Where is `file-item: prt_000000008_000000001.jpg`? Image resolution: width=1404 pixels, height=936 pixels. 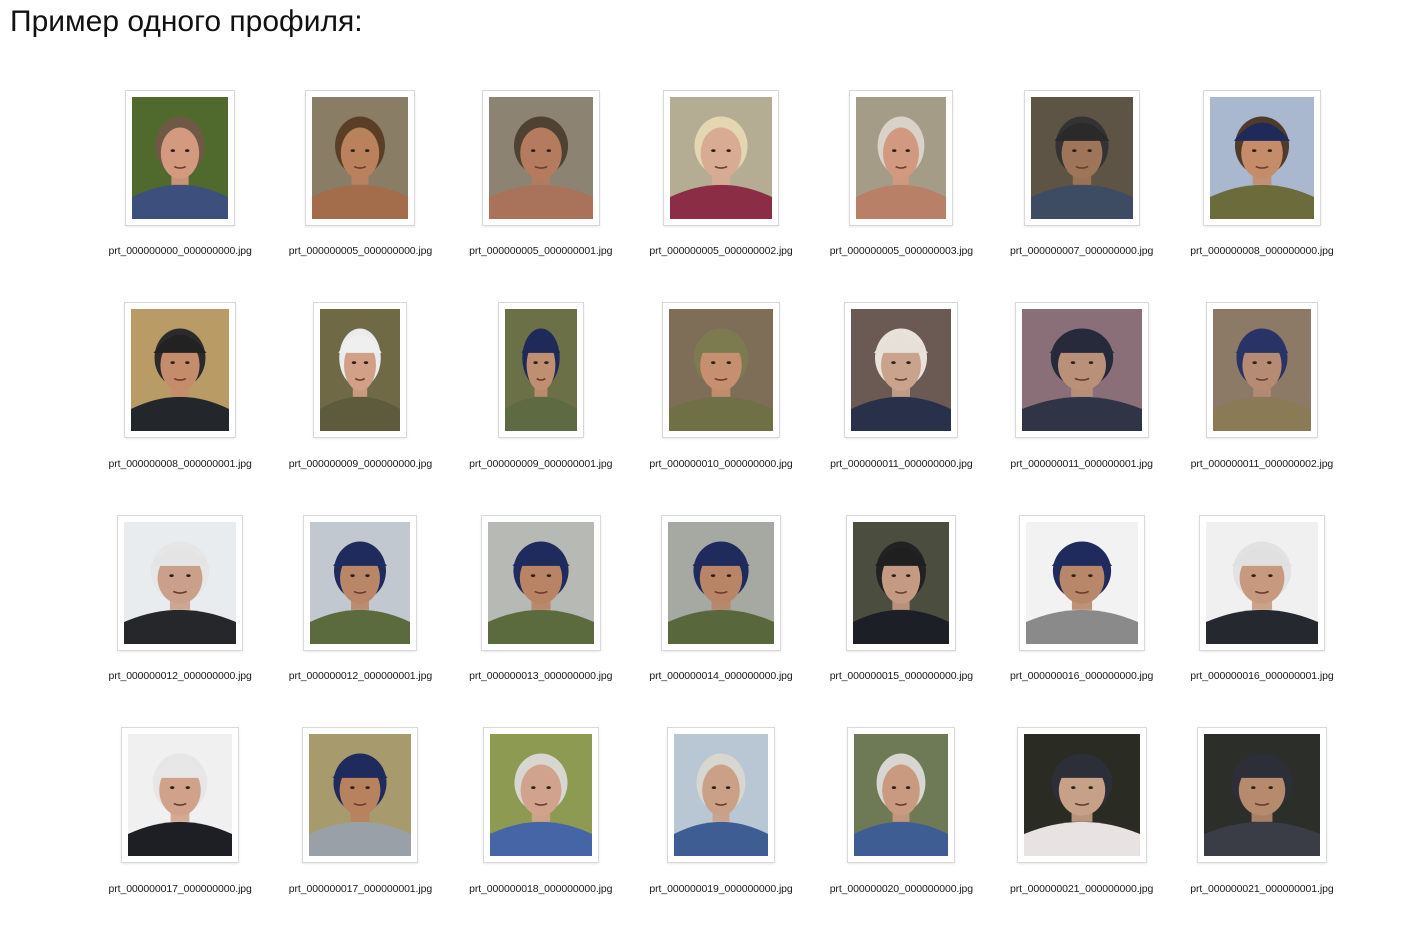 file-item: prt_000000008_000000001.jpg is located at coordinates (180, 405).